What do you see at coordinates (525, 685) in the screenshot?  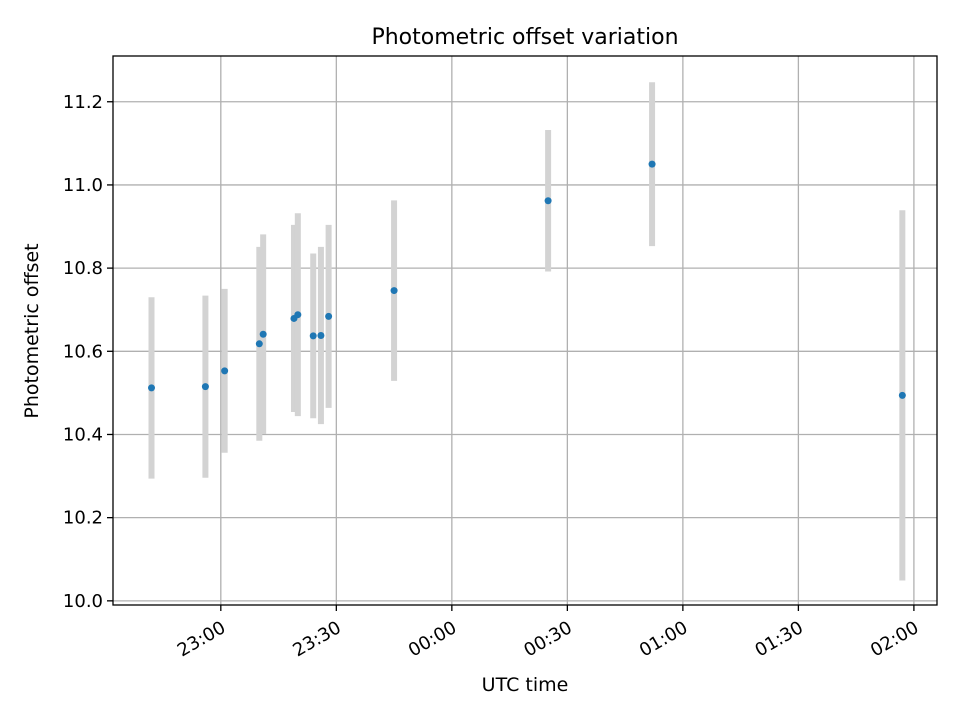 I see `x-axis-title: UTC time` at bounding box center [525, 685].